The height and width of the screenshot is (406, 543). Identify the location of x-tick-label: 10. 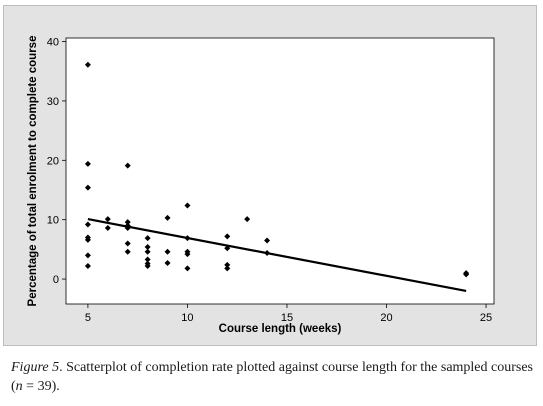
(187, 318).